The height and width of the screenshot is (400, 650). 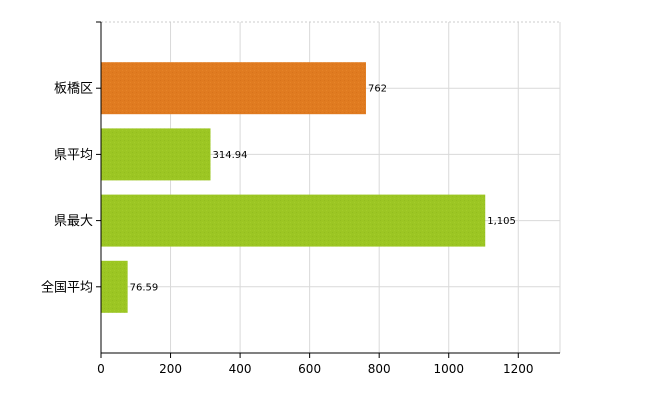 I want to click on x-tick-label: 400, so click(x=240, y=369).